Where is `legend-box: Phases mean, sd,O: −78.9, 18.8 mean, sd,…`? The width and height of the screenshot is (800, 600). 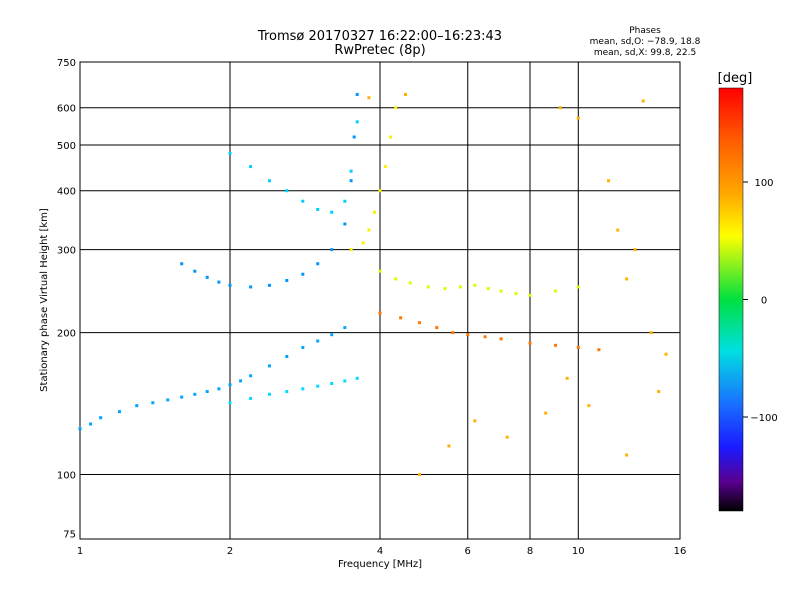
legend-box: Phases mean, sd,O: −78.9, 18.8 mean, sd,… is located at coordinates (645, 42).